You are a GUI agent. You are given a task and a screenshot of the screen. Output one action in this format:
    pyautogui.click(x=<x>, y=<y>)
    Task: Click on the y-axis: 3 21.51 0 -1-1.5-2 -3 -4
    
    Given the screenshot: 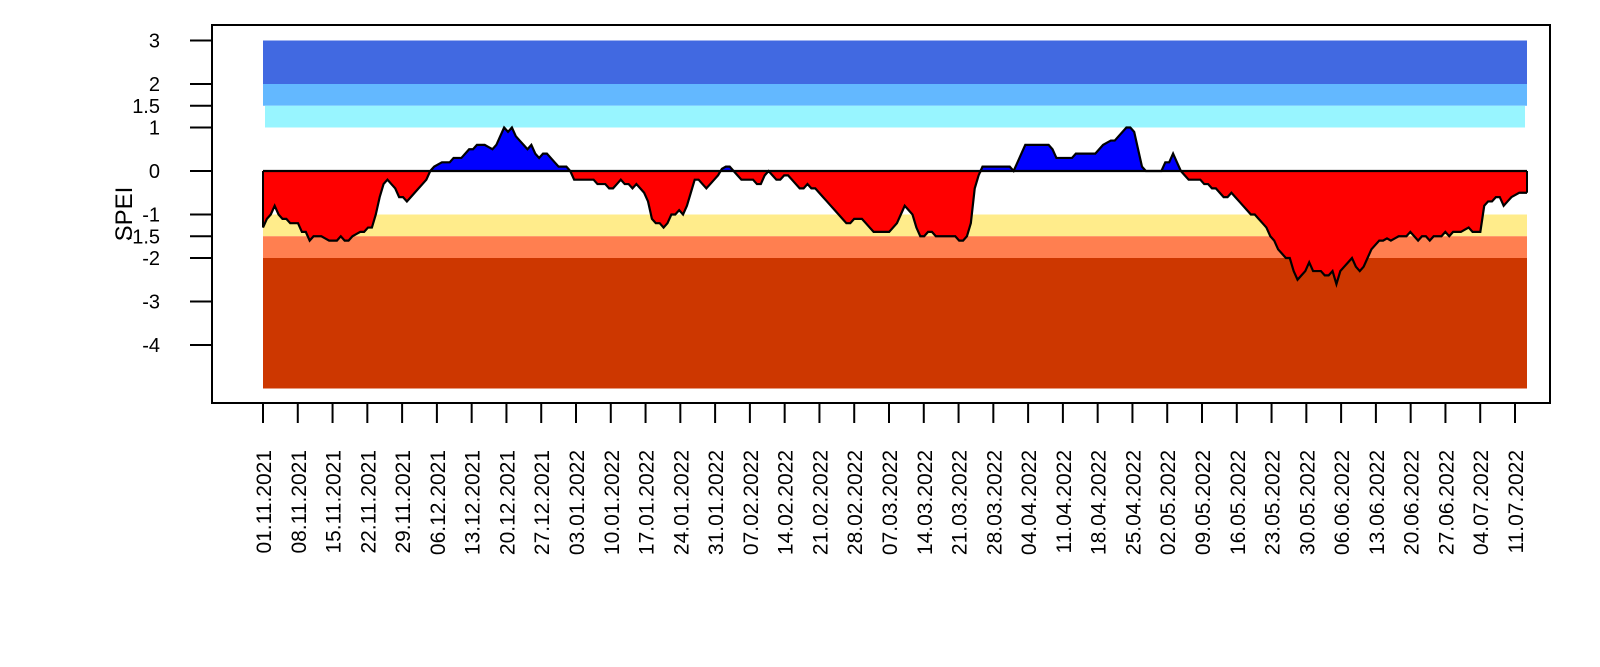 What is the action you would take?
    pyautogui.click(x=169, y=194)
    